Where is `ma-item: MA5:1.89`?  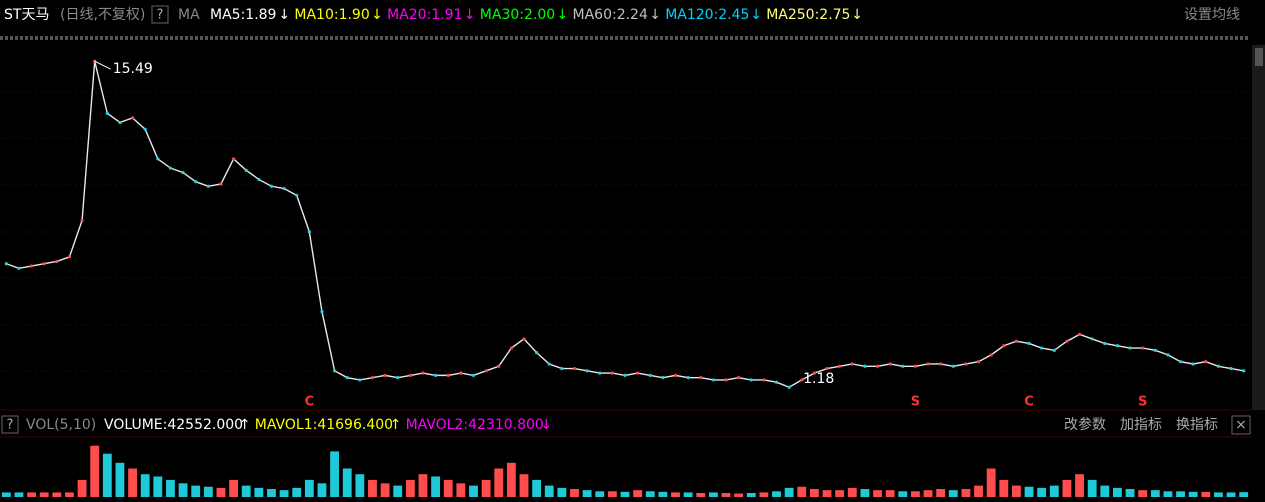
ma-item: MA5:1.89 is located at coordinates (243, 15).